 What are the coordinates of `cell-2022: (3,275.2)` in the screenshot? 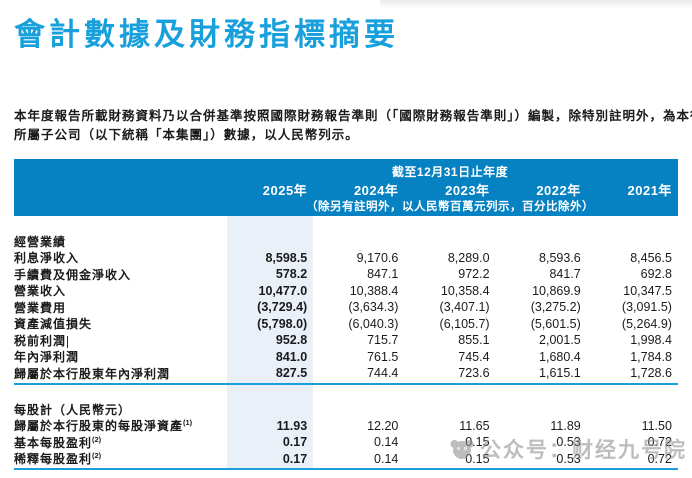 It's located at (555, 307).